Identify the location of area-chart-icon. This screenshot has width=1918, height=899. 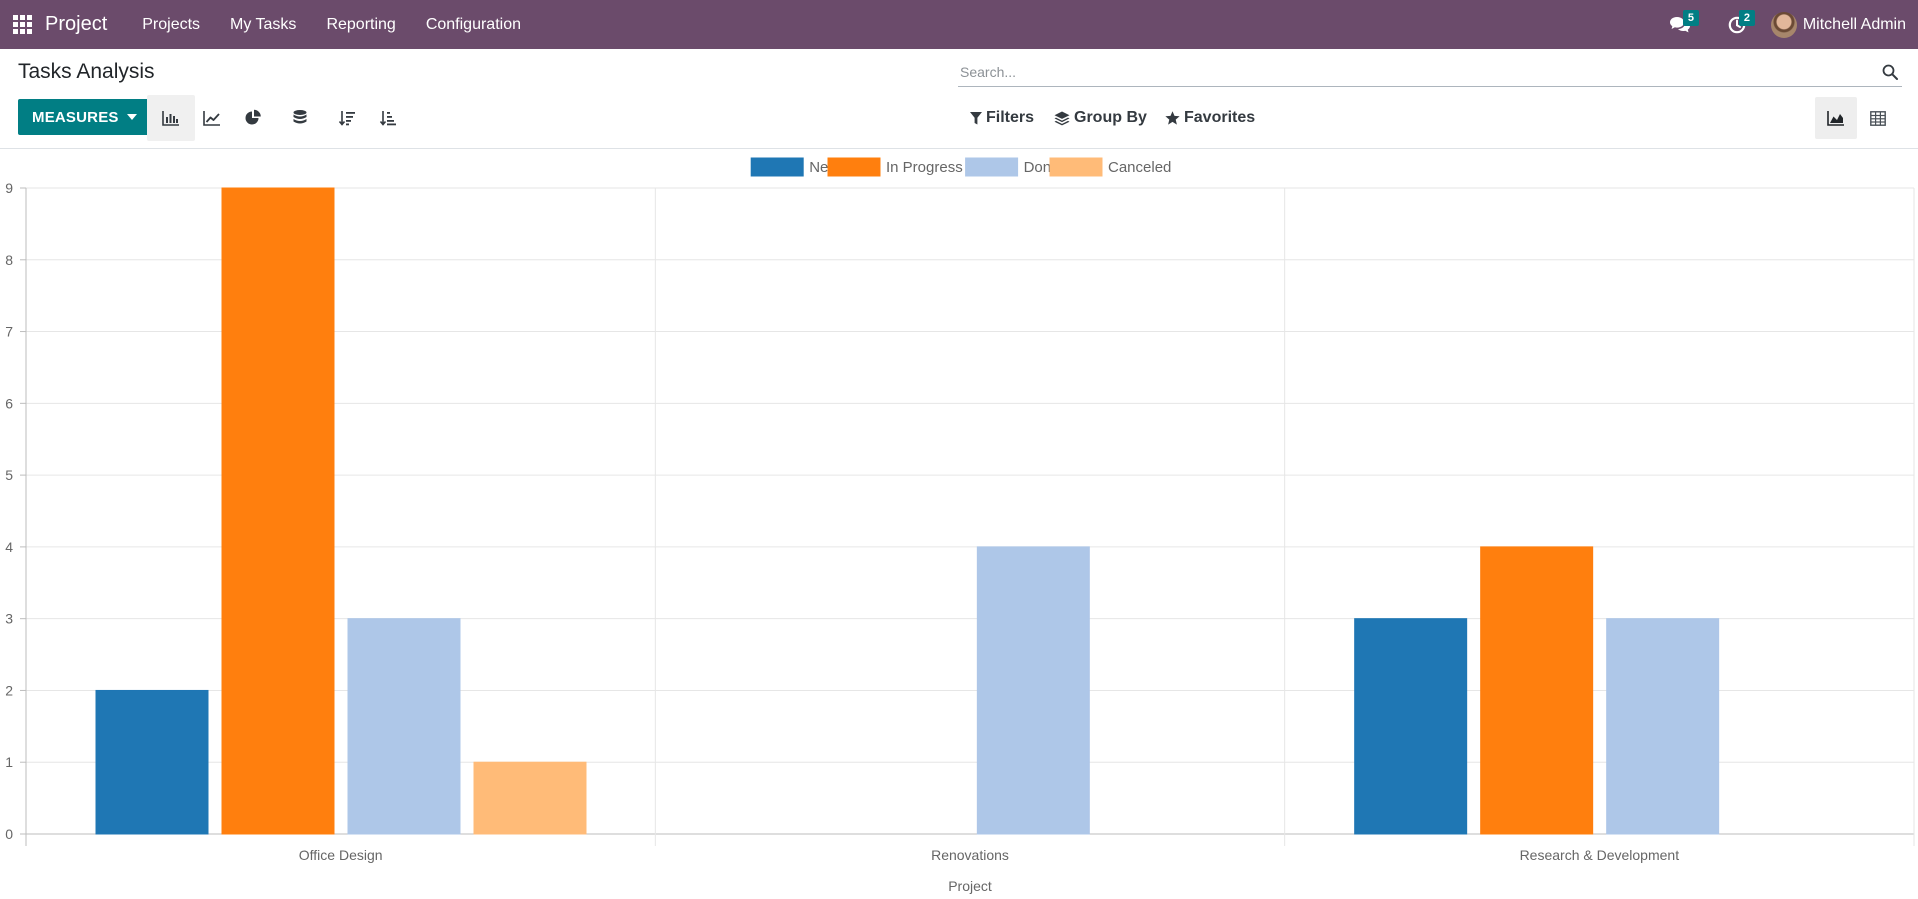
(1835, 118).